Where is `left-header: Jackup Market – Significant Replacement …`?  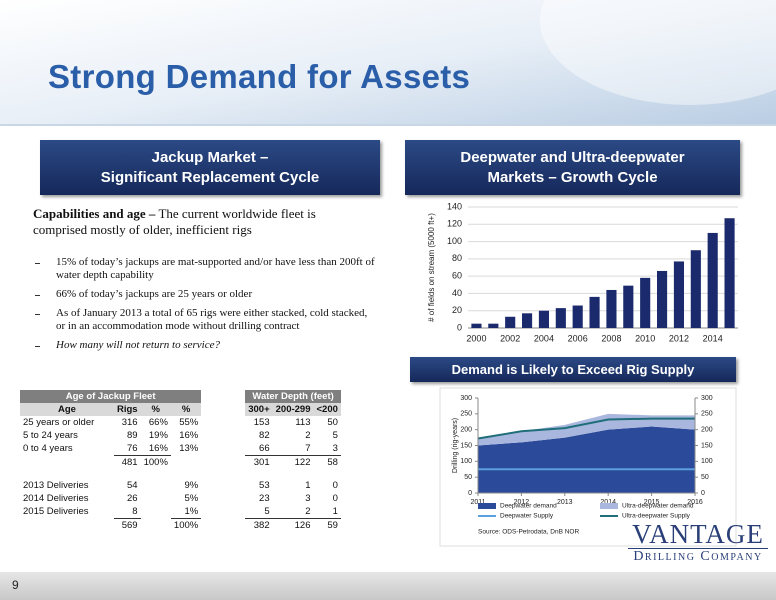
left-header: Jackup Market – Significant Replacement … is located at coordinates (210, 167).